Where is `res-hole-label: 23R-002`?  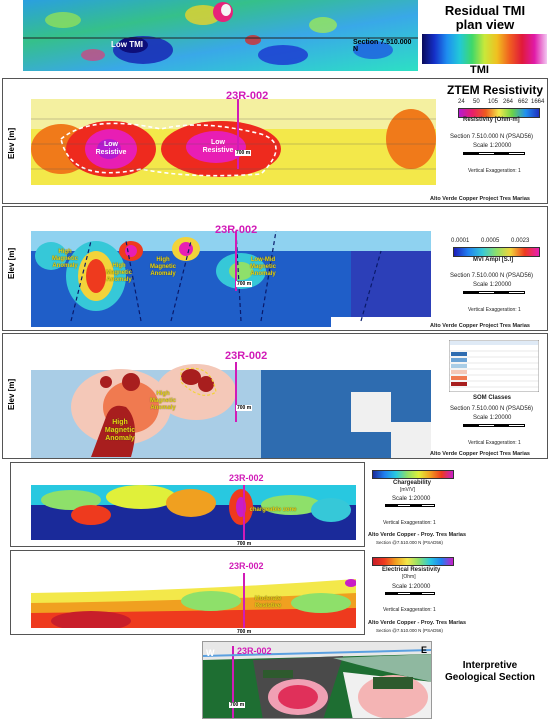 res-hole-label: 23R-002 is located at coordinates (246, 566).